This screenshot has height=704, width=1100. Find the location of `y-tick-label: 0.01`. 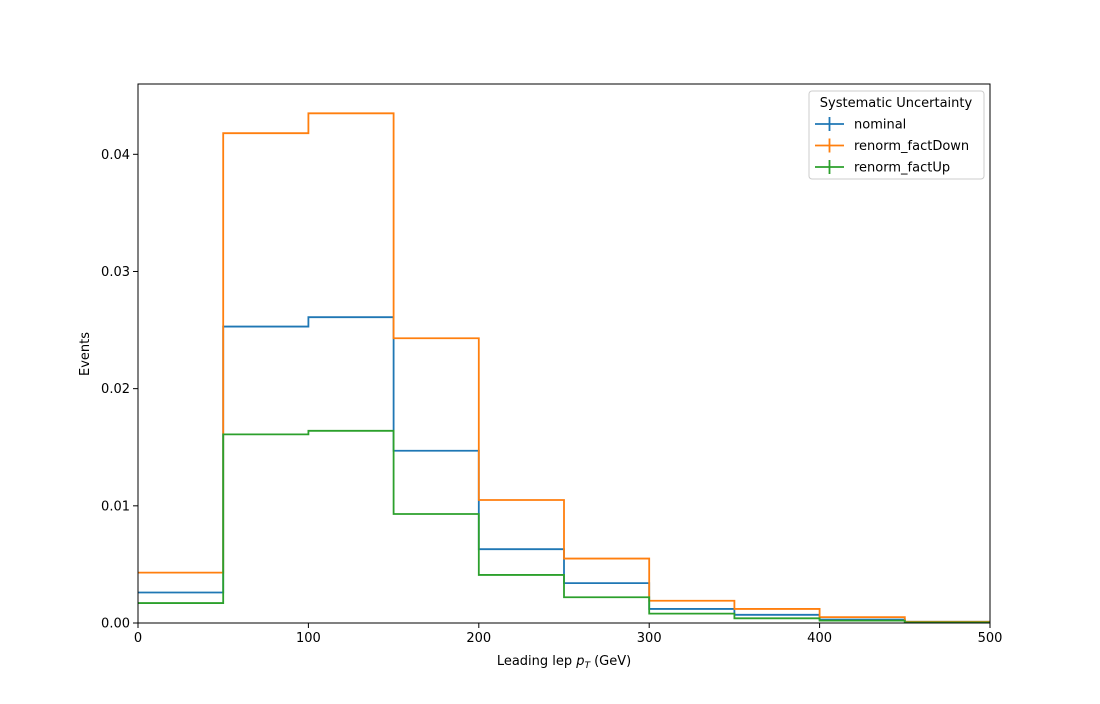

y-tick-label: 0.01 is located at coordinates (115, 506).